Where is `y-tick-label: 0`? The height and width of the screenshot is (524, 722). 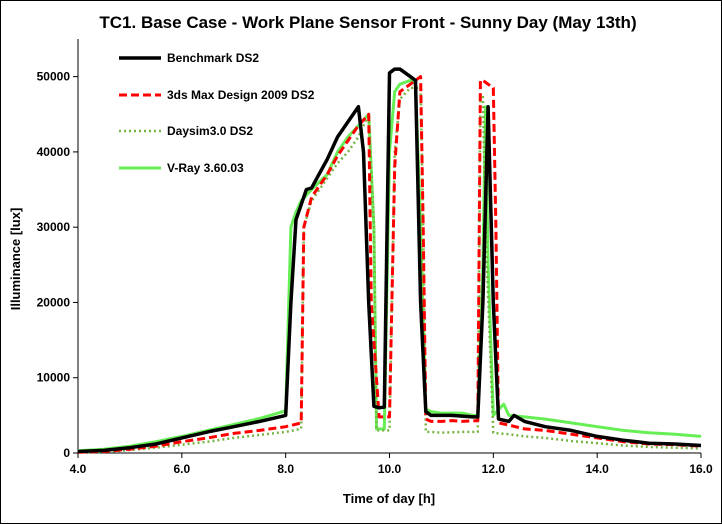 y-tick-label: 0 is located at coordinates (66, 453).